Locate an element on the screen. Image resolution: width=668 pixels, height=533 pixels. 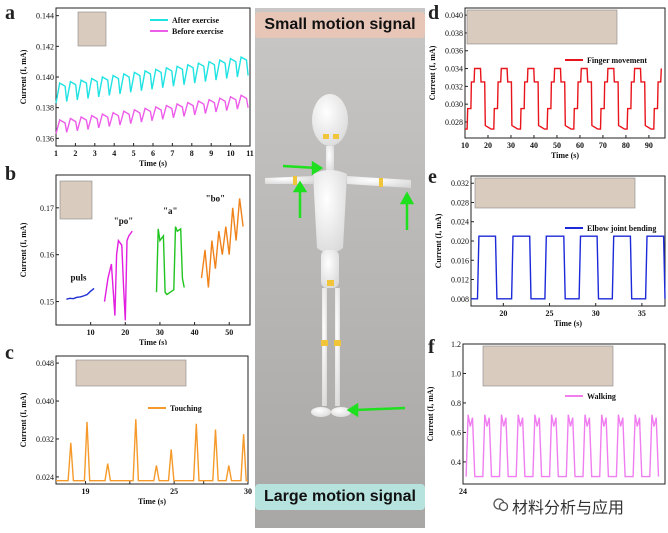
x-tick-label: 7 is located at coordinates (172, 153).